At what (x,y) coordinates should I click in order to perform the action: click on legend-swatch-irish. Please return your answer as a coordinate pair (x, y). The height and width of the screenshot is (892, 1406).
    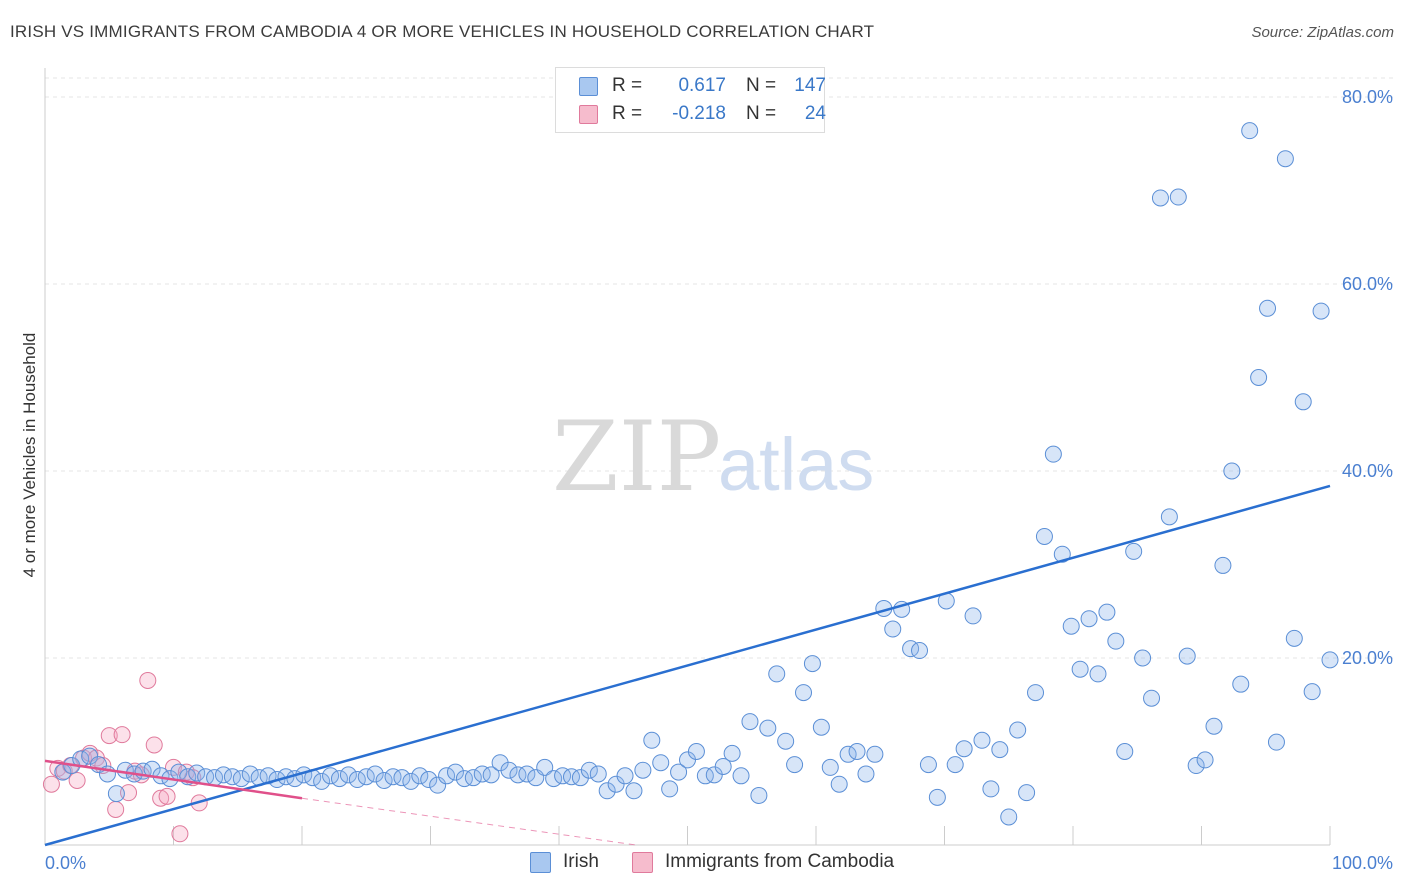
    Looking at the image, I should click on (588, 86).